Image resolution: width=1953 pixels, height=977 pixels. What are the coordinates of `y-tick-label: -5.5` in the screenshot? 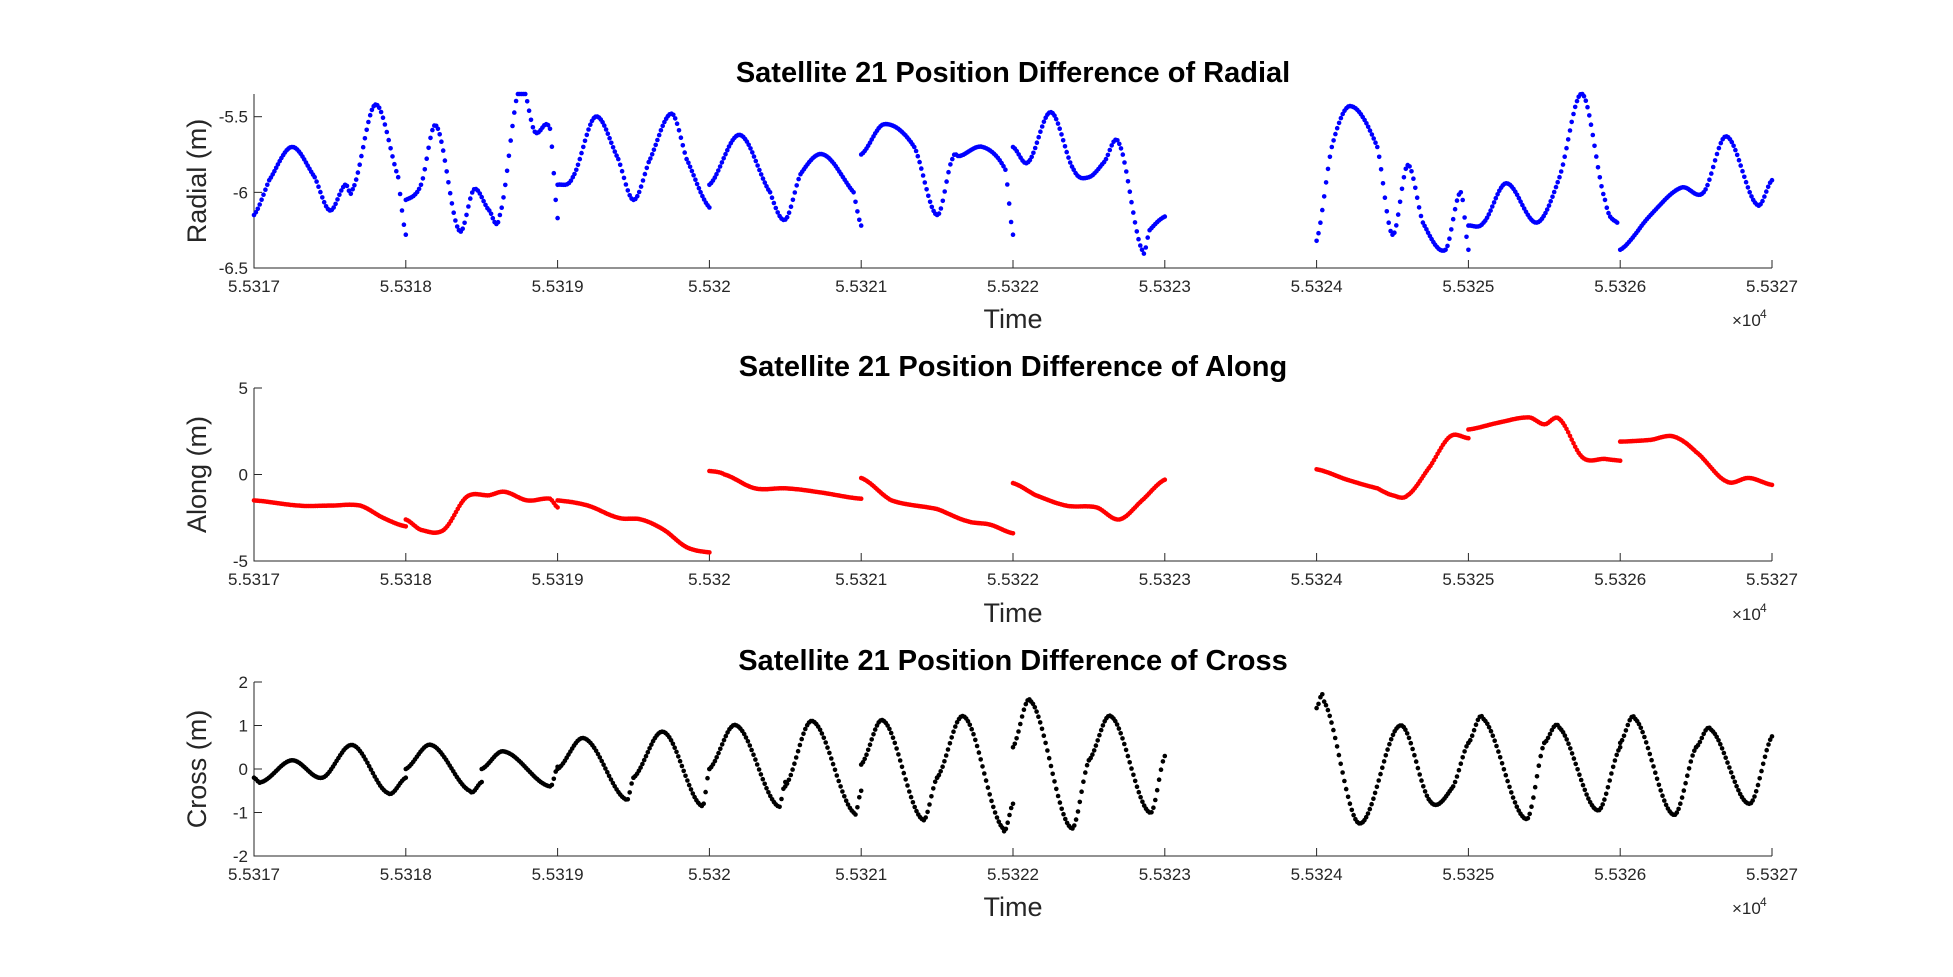 It's located at (233, 117).